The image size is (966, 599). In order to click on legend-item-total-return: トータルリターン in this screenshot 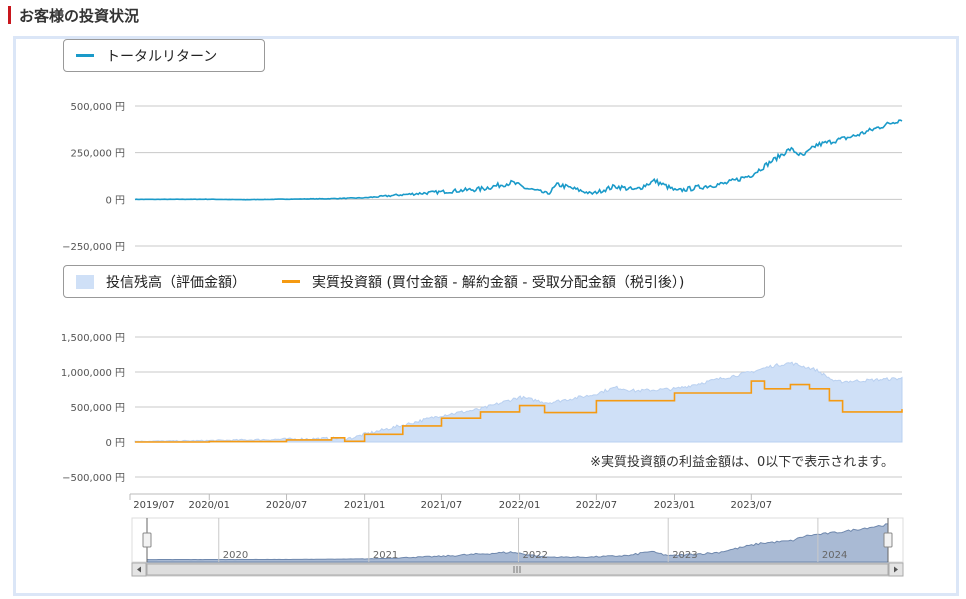, I will do `click(146, 56)`.